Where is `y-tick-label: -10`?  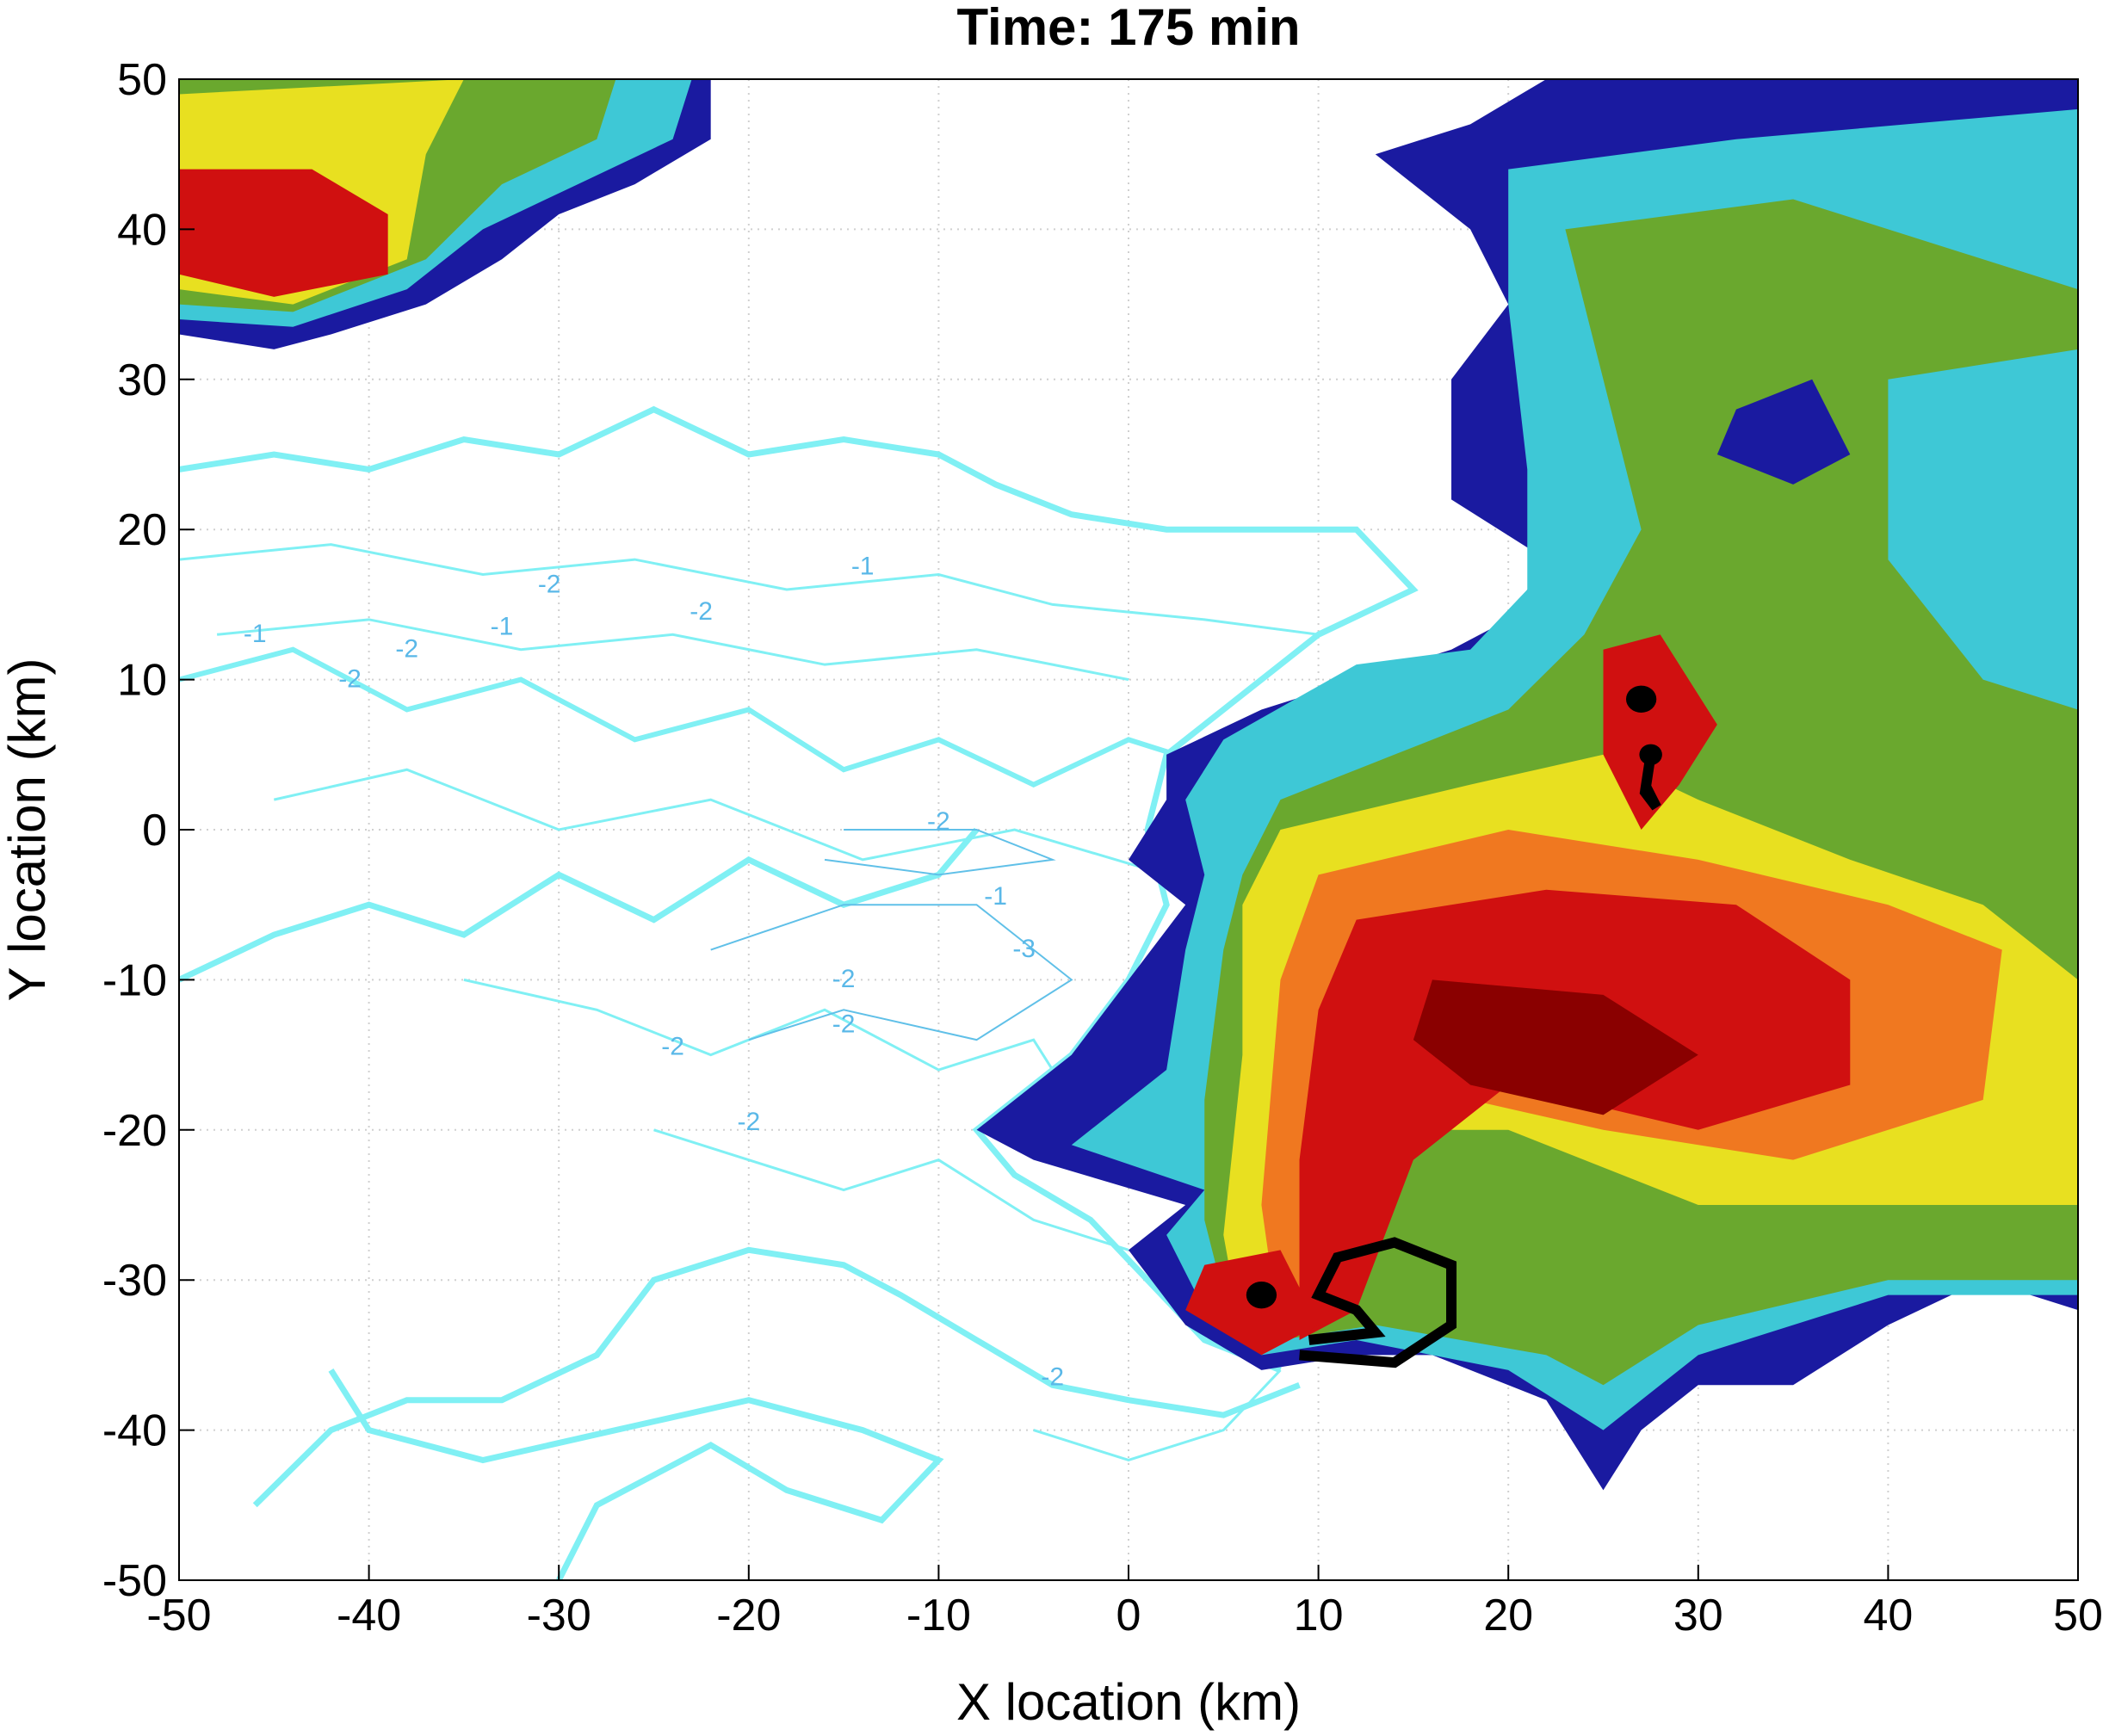 y-tick-label: -10 is located at coordinates (134, 980).